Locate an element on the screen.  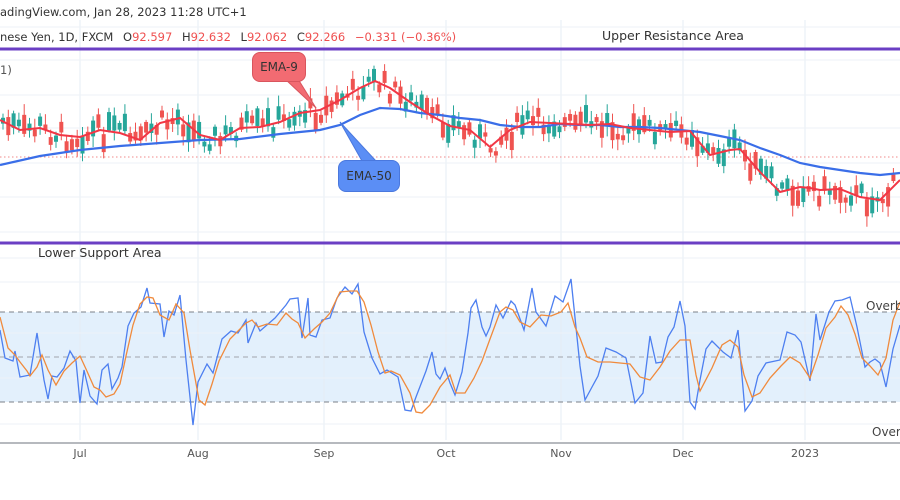
x-axis-label: Oct is located at coordinates (446, 453).